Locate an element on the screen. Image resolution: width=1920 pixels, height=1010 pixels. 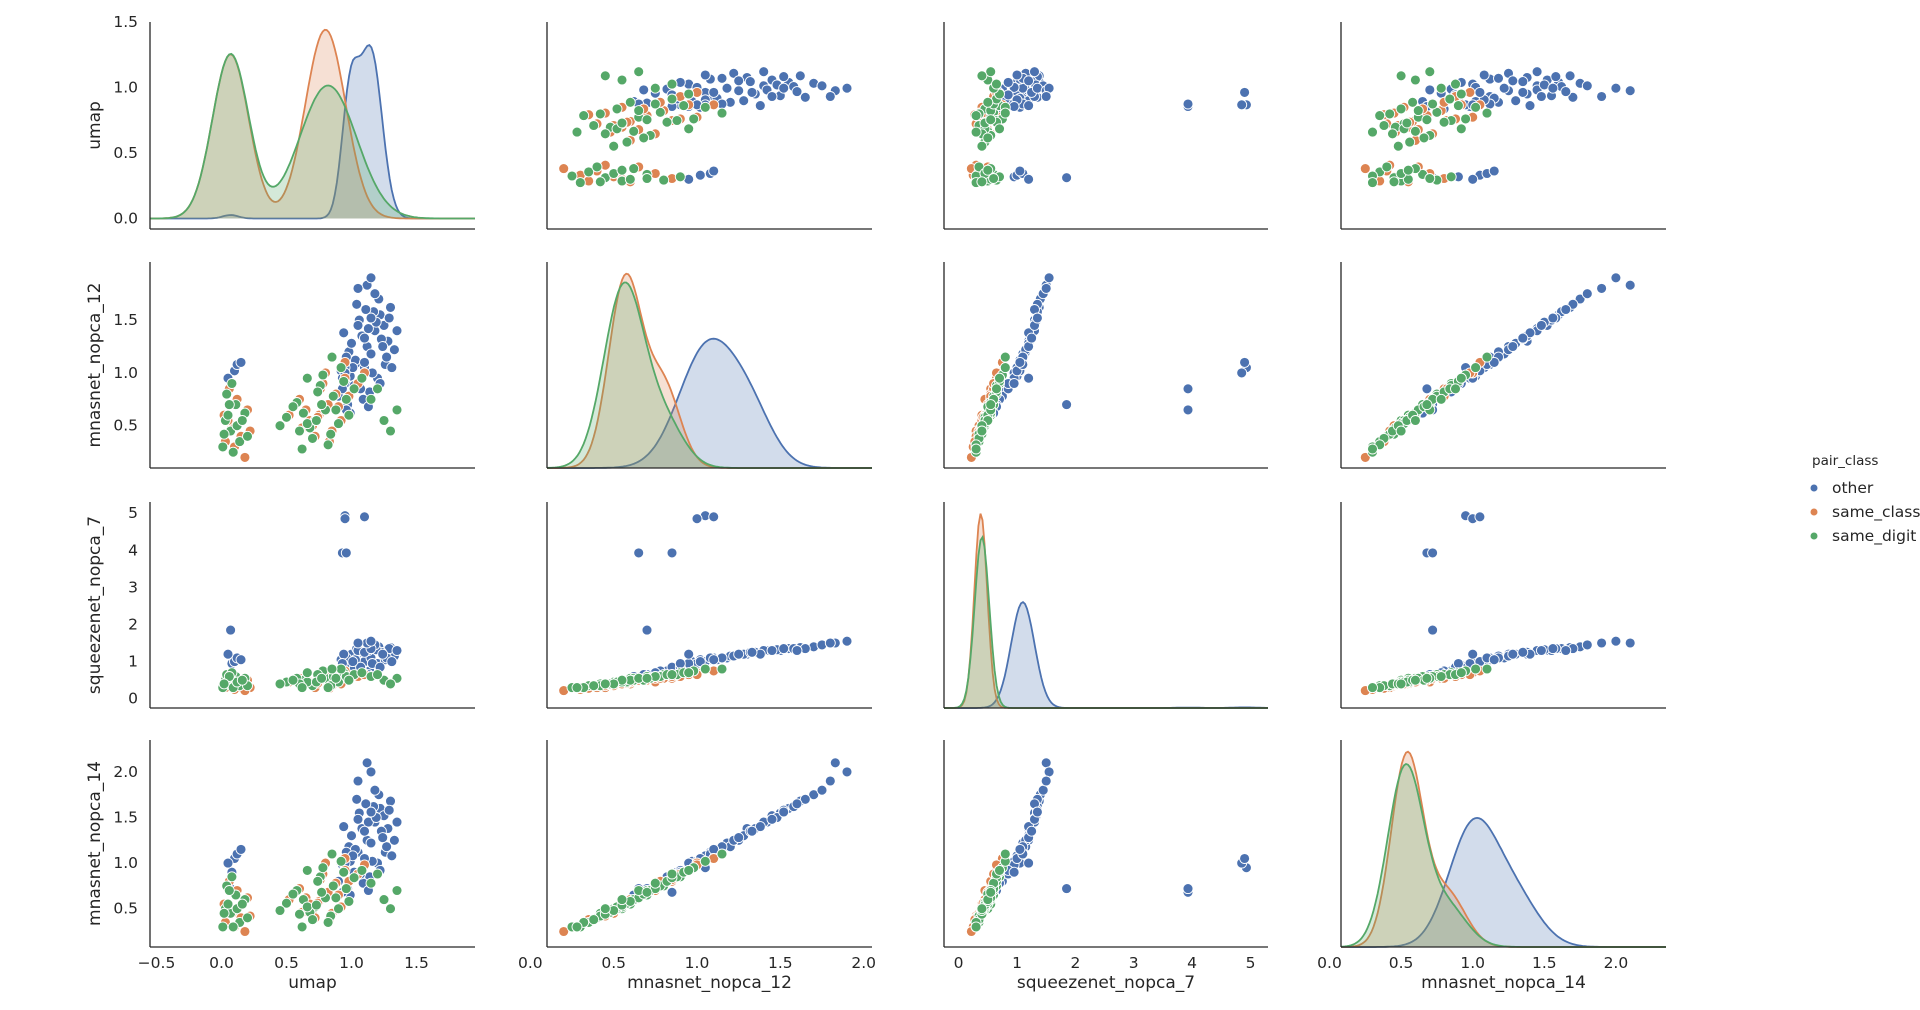
y-tick-label: 1.0 is located at coordinates (125, 863).